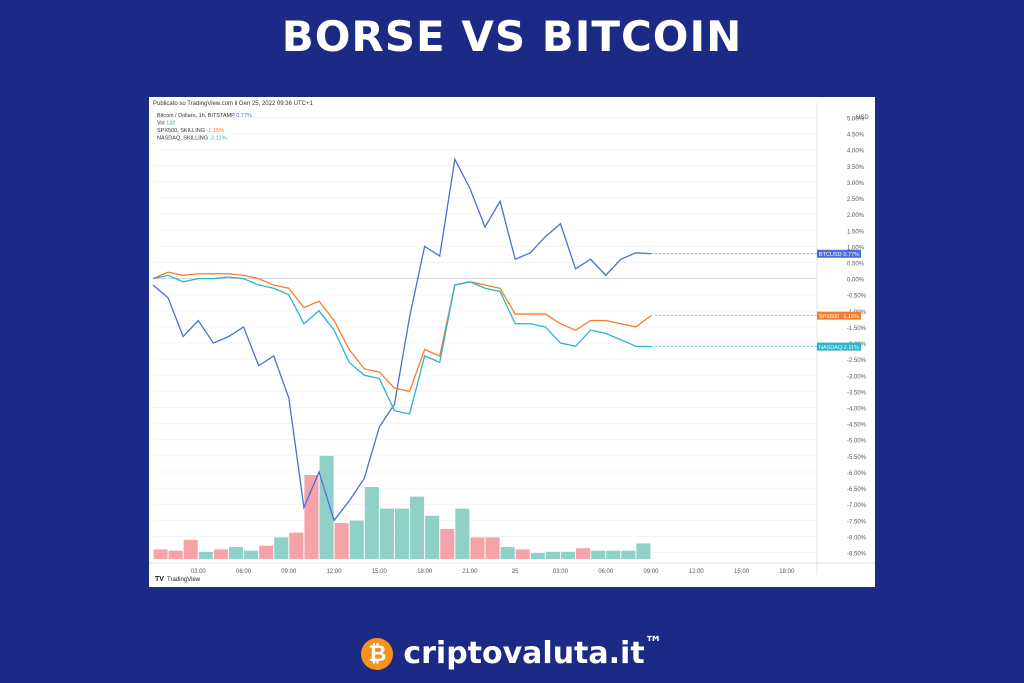  What do you see at coordinates (515, 572) in the screenshot?
I see `x-tick-label: 25` at bounding box center [515, 572].